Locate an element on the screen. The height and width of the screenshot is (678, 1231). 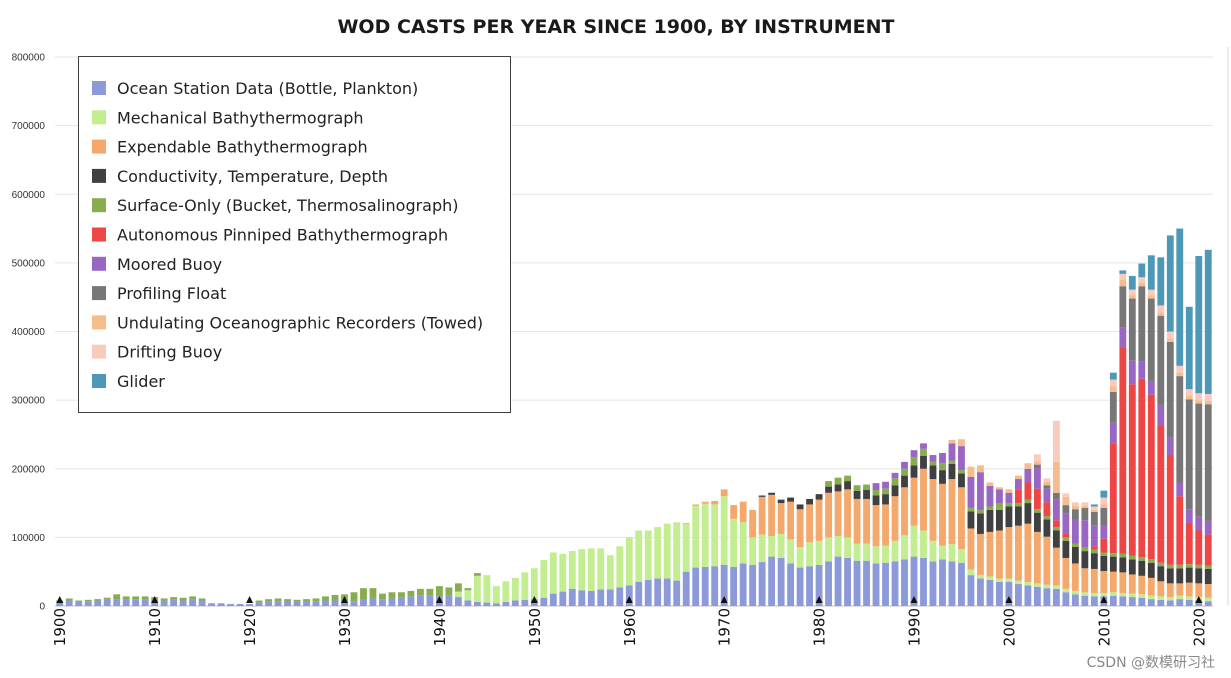
x-tick-label: 2010 is located at coordinates (1104, 627).